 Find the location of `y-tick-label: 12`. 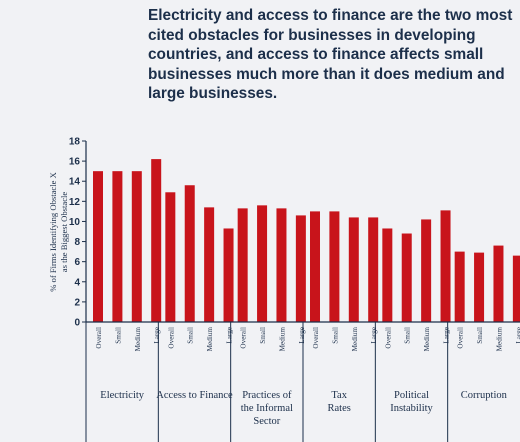

y-tick-label: 12 is located at coordinates (75, 202).